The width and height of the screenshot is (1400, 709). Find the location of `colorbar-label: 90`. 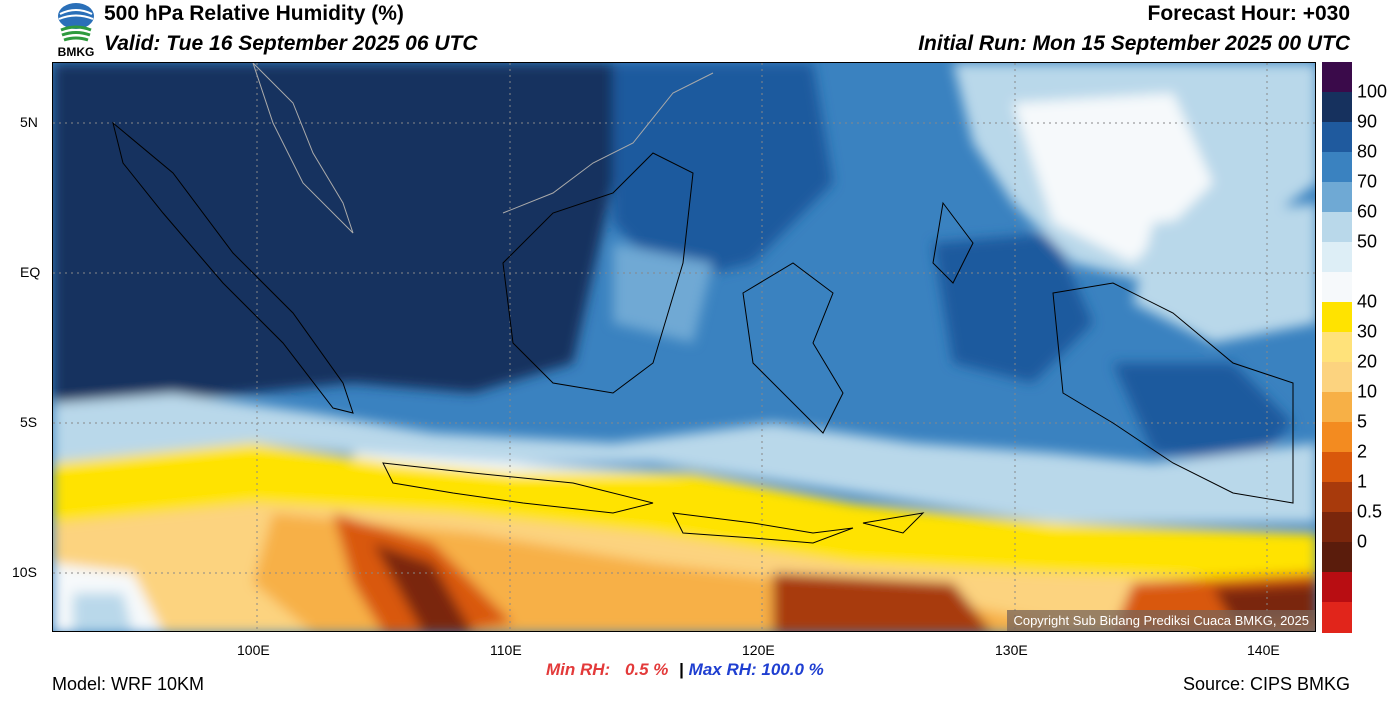

colorbar-label: 90 is located at coordinates (1367, 121).